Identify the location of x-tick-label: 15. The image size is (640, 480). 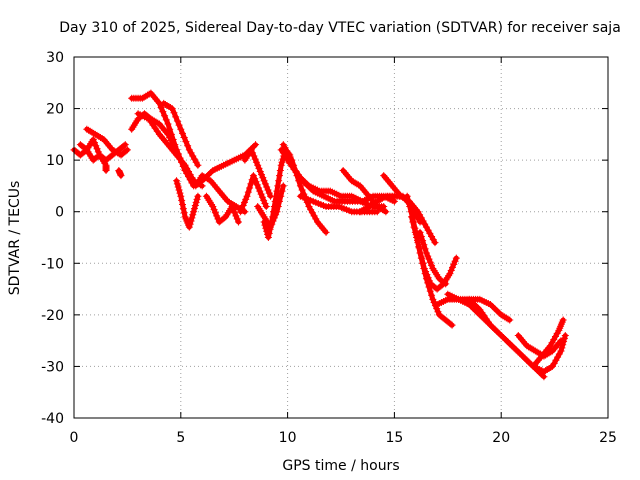
(394, 438).